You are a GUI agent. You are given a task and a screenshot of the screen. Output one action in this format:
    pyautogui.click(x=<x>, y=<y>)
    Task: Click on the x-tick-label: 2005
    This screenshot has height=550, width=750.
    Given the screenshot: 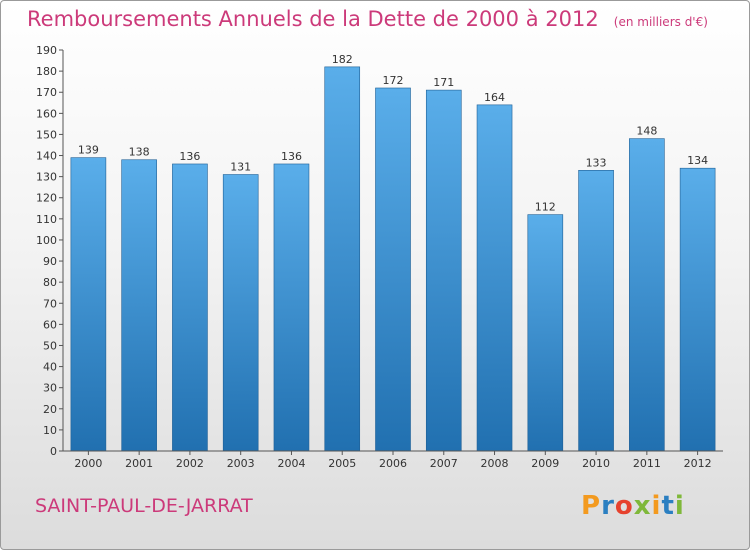 What is the action you would take?
    pyautogui.click(x=342, y=463)
    